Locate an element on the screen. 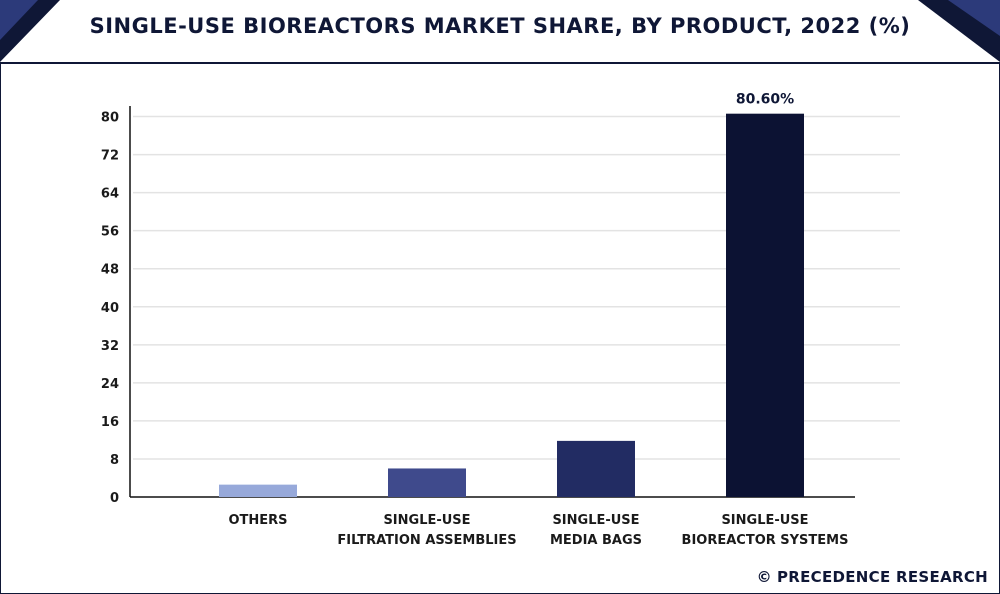 This screenshot has width=1000, height=594. credit-text: PRECEDENCE RESEARCH is located at coordinates (882, 577).